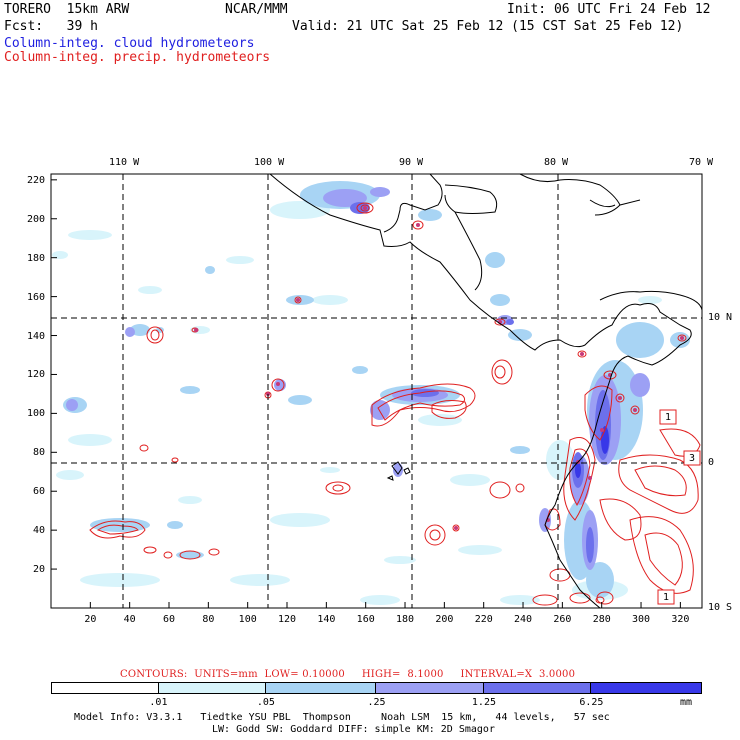 This screenshot has width=740, height=740. Describe the element at coordinates (692, 458) in the screenshot. I see `contour-label-3: 3` at that location.